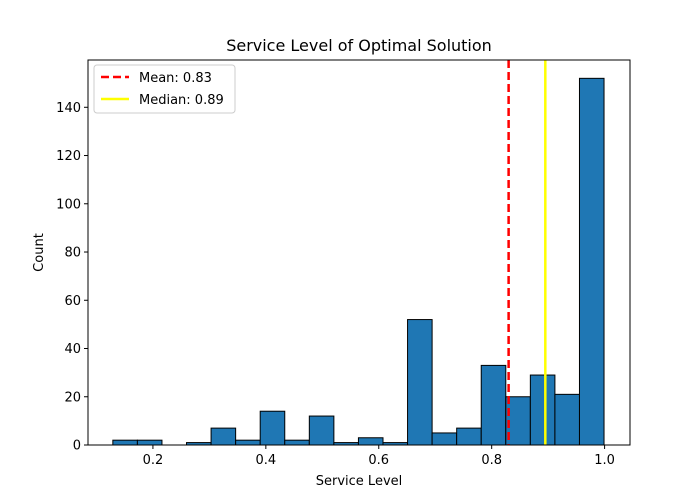 The height and width of the screenshot is (500, 700). Describe the element at coordinates (491, 460) in the screenshot. I see `x-tick-label: 0.8` at that location.